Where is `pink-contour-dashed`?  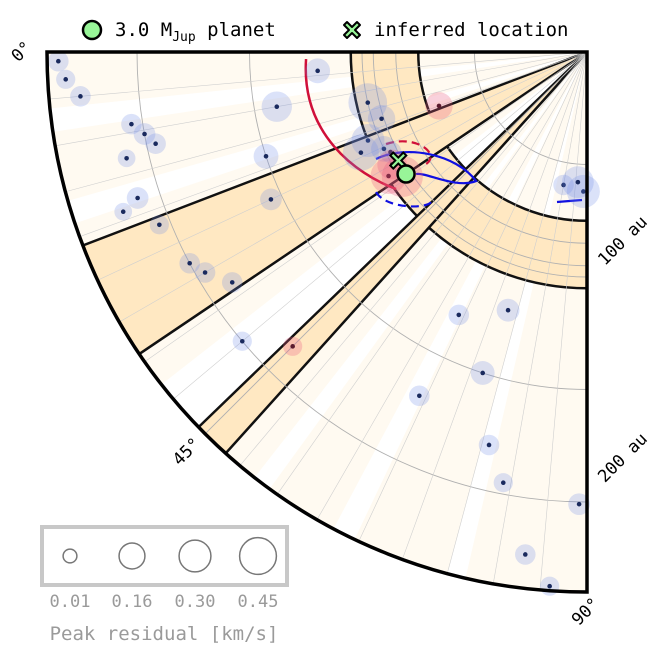
pink-contour-dashed is located at coordinates (408, 152).